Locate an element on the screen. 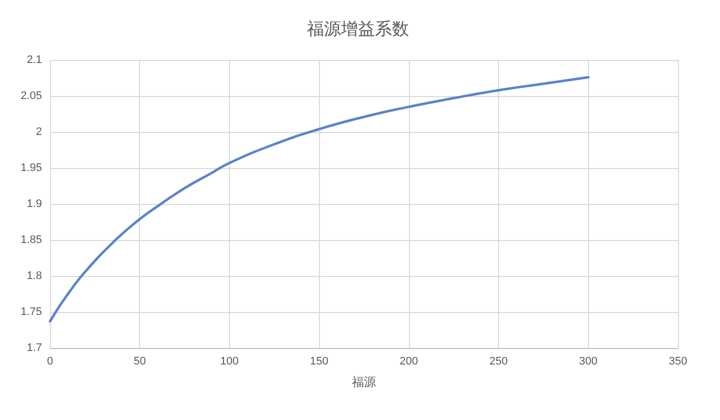 The width and height of the screenshot is (720, 420). x-tick-label: 100 is located at coordinates (229, 362).